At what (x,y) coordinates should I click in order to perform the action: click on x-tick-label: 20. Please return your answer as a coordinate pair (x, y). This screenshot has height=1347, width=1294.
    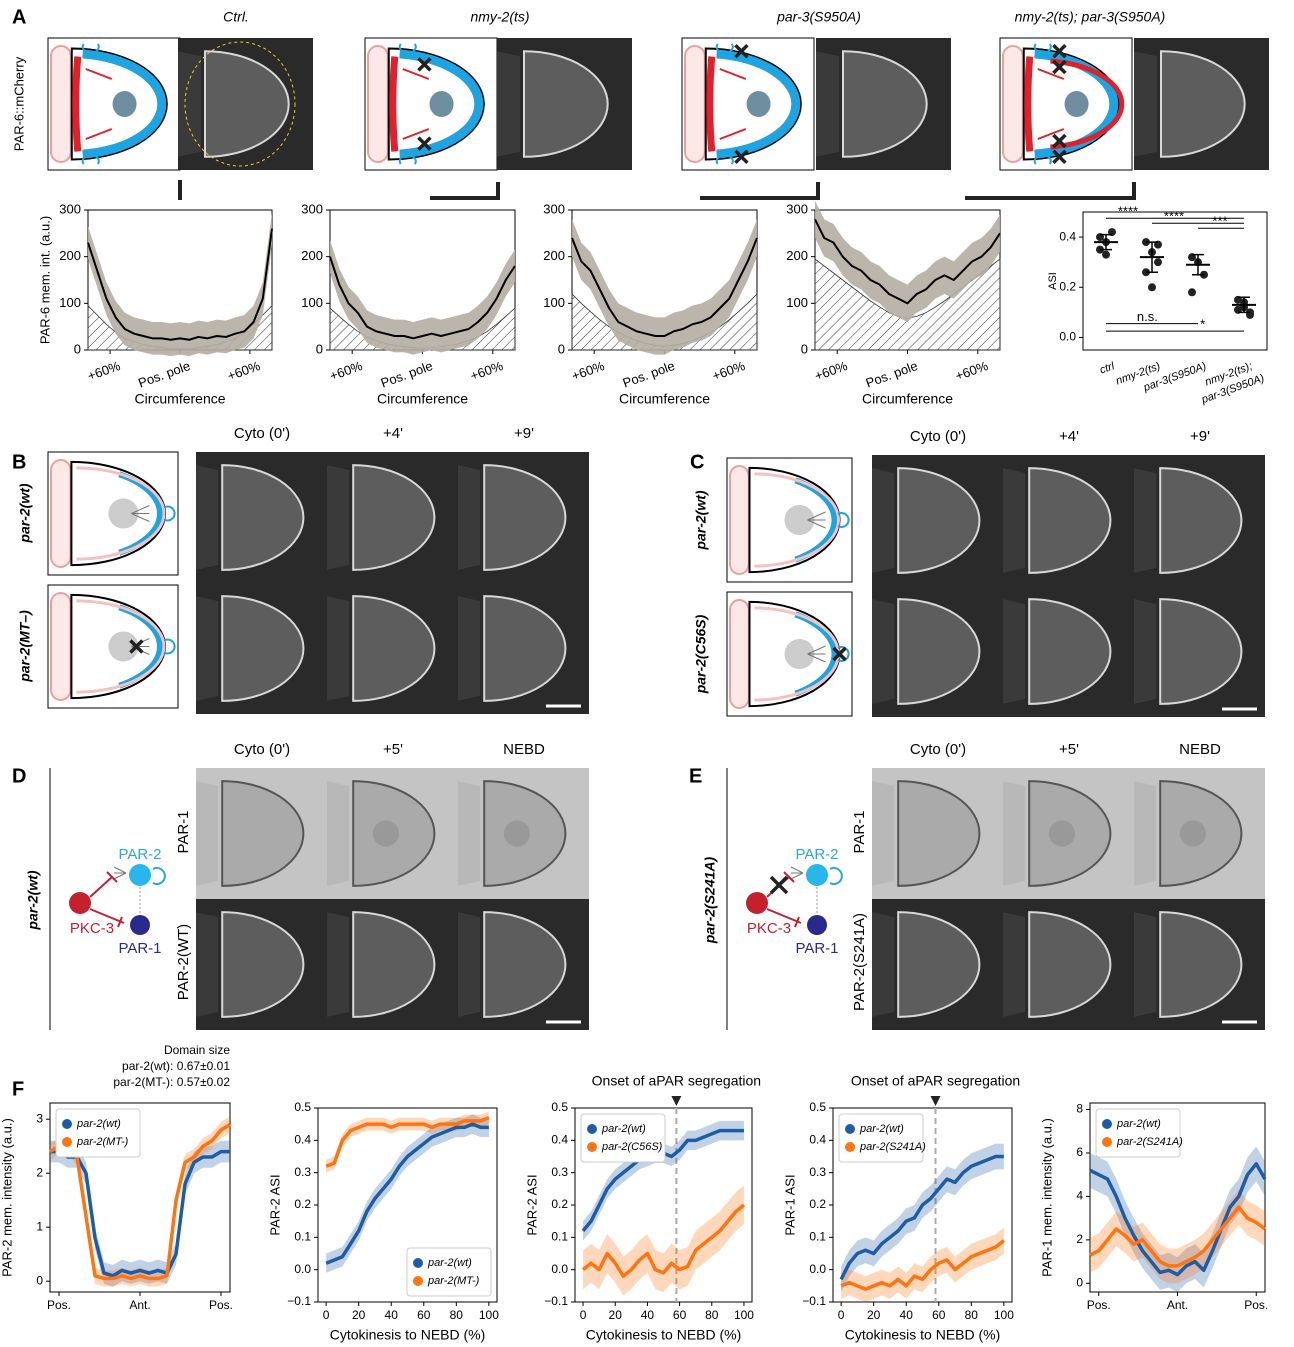
    Looking at the image, I should click on (359, 1315).